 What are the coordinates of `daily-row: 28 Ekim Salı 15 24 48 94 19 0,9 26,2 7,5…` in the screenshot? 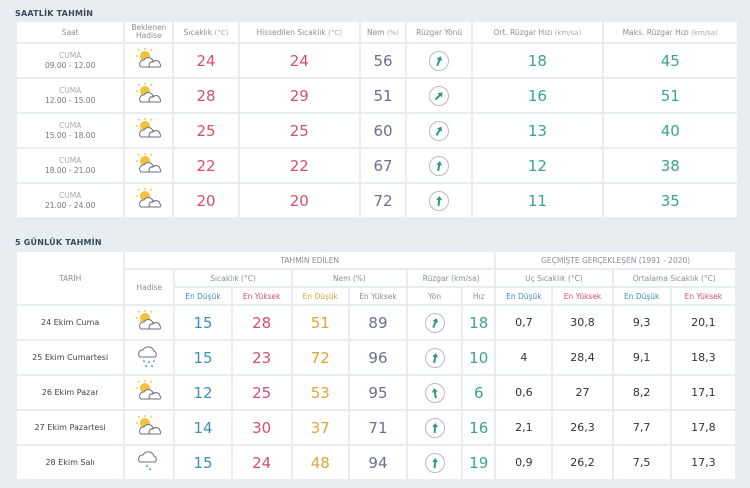 It's located at (376, 462).